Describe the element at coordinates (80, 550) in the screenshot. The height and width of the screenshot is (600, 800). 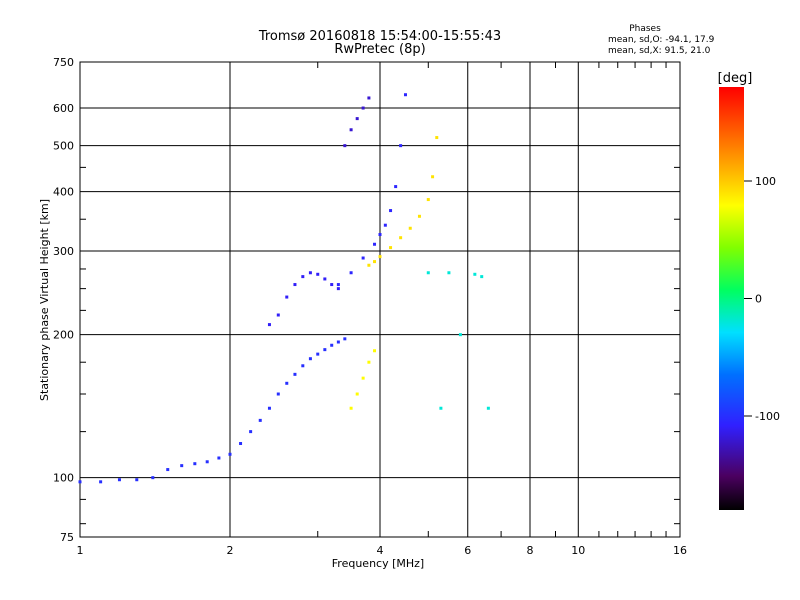
I see `x-tick-label: 1` at that location.